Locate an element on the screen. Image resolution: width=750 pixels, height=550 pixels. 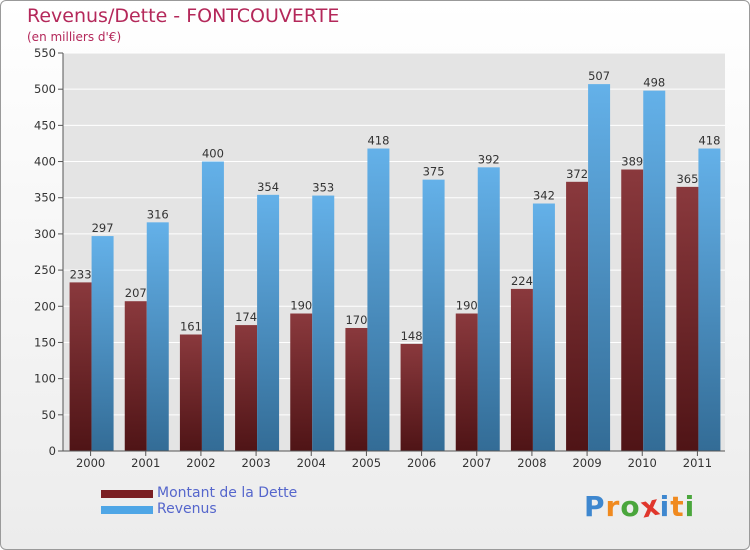
proxiti-logo: Proxiti is located at coordinates (640, 506).